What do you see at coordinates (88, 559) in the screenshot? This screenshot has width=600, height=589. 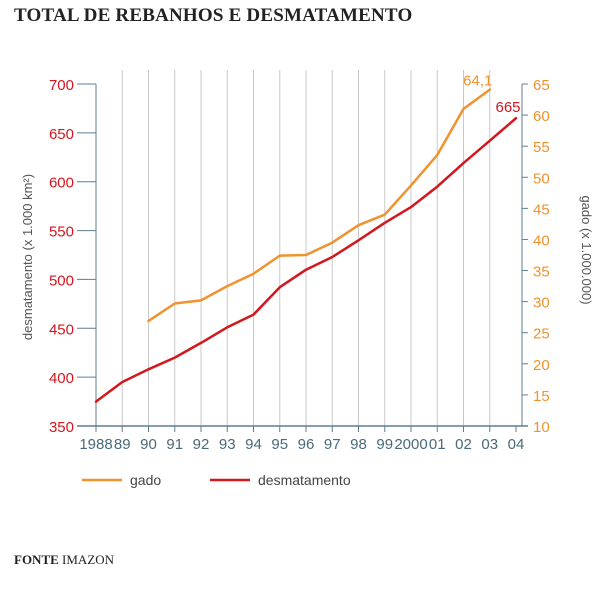 I see `source-name: IMAZON` at bounding box center [88, 559].